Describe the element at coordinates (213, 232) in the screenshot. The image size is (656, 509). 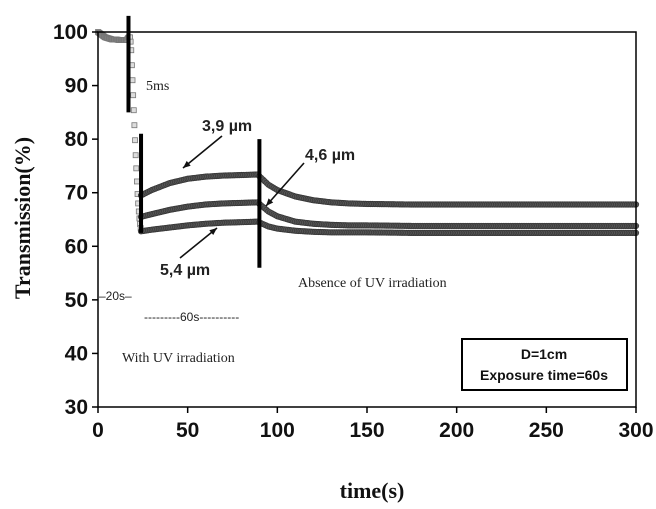
I see `arrow-5-4-um-head` at that location.